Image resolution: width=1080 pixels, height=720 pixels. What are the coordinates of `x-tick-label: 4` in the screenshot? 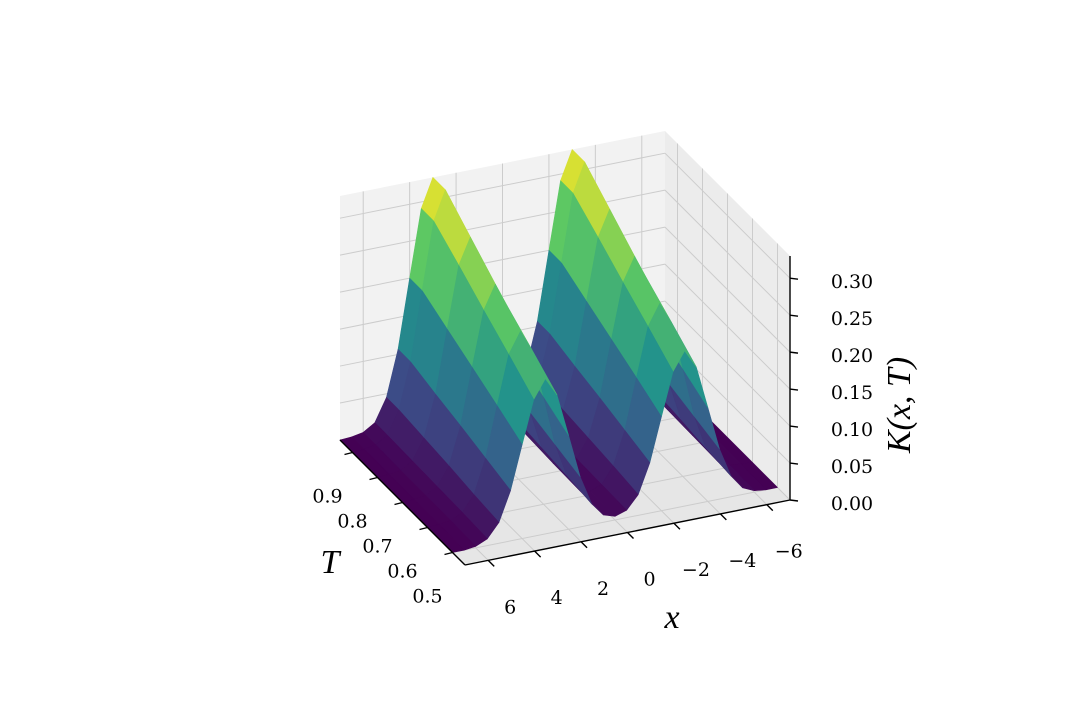 It's located at (557, 598).